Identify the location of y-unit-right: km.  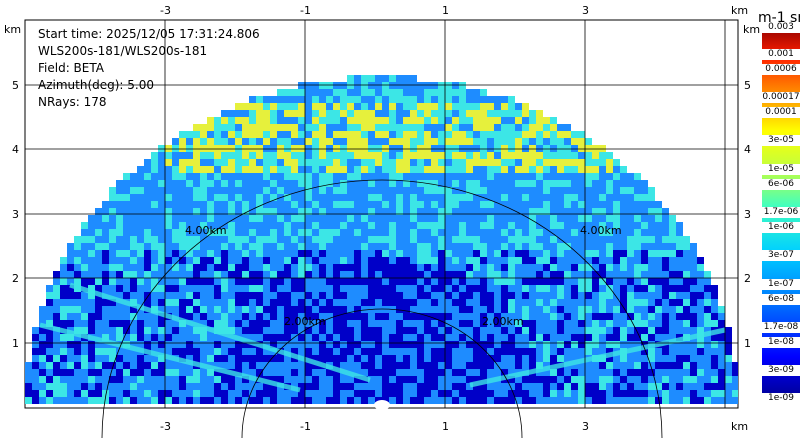
(751, 29).